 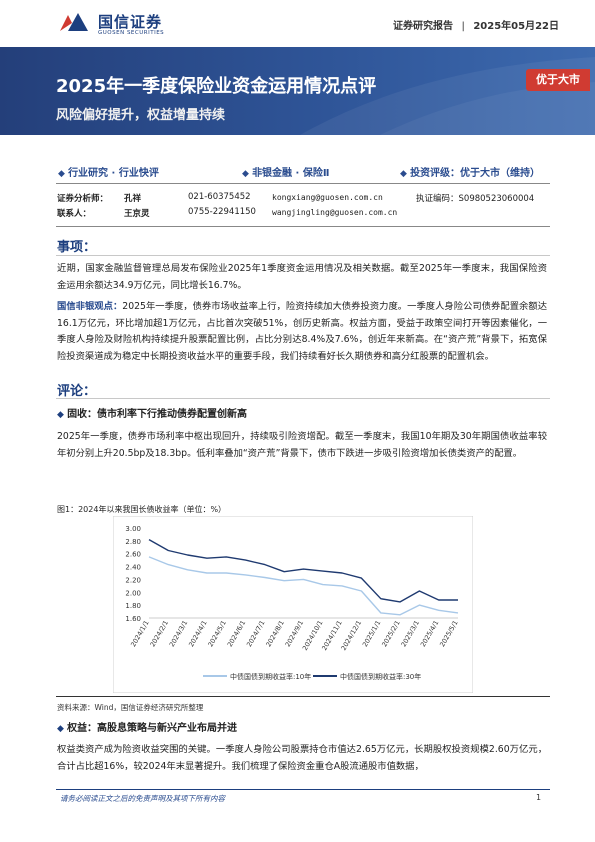 I want to click on footer-line, so click(x=303, y=789).